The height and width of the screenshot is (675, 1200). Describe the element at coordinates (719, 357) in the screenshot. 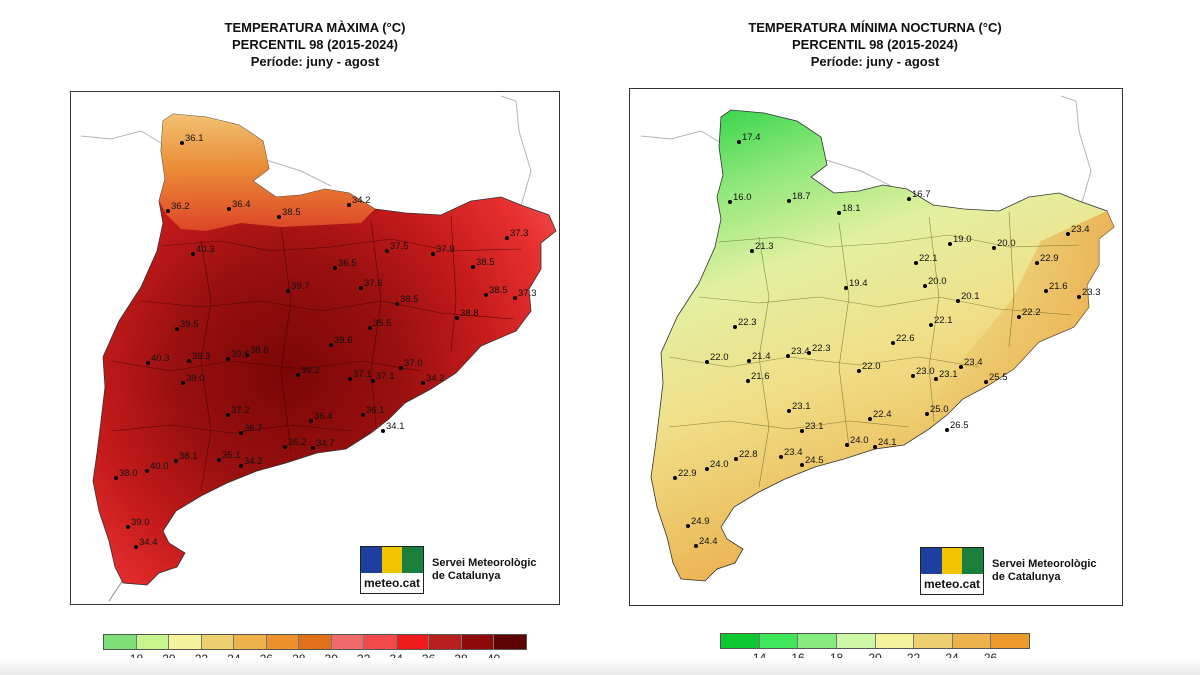

I see `right-station-label: 22.0` at that location.